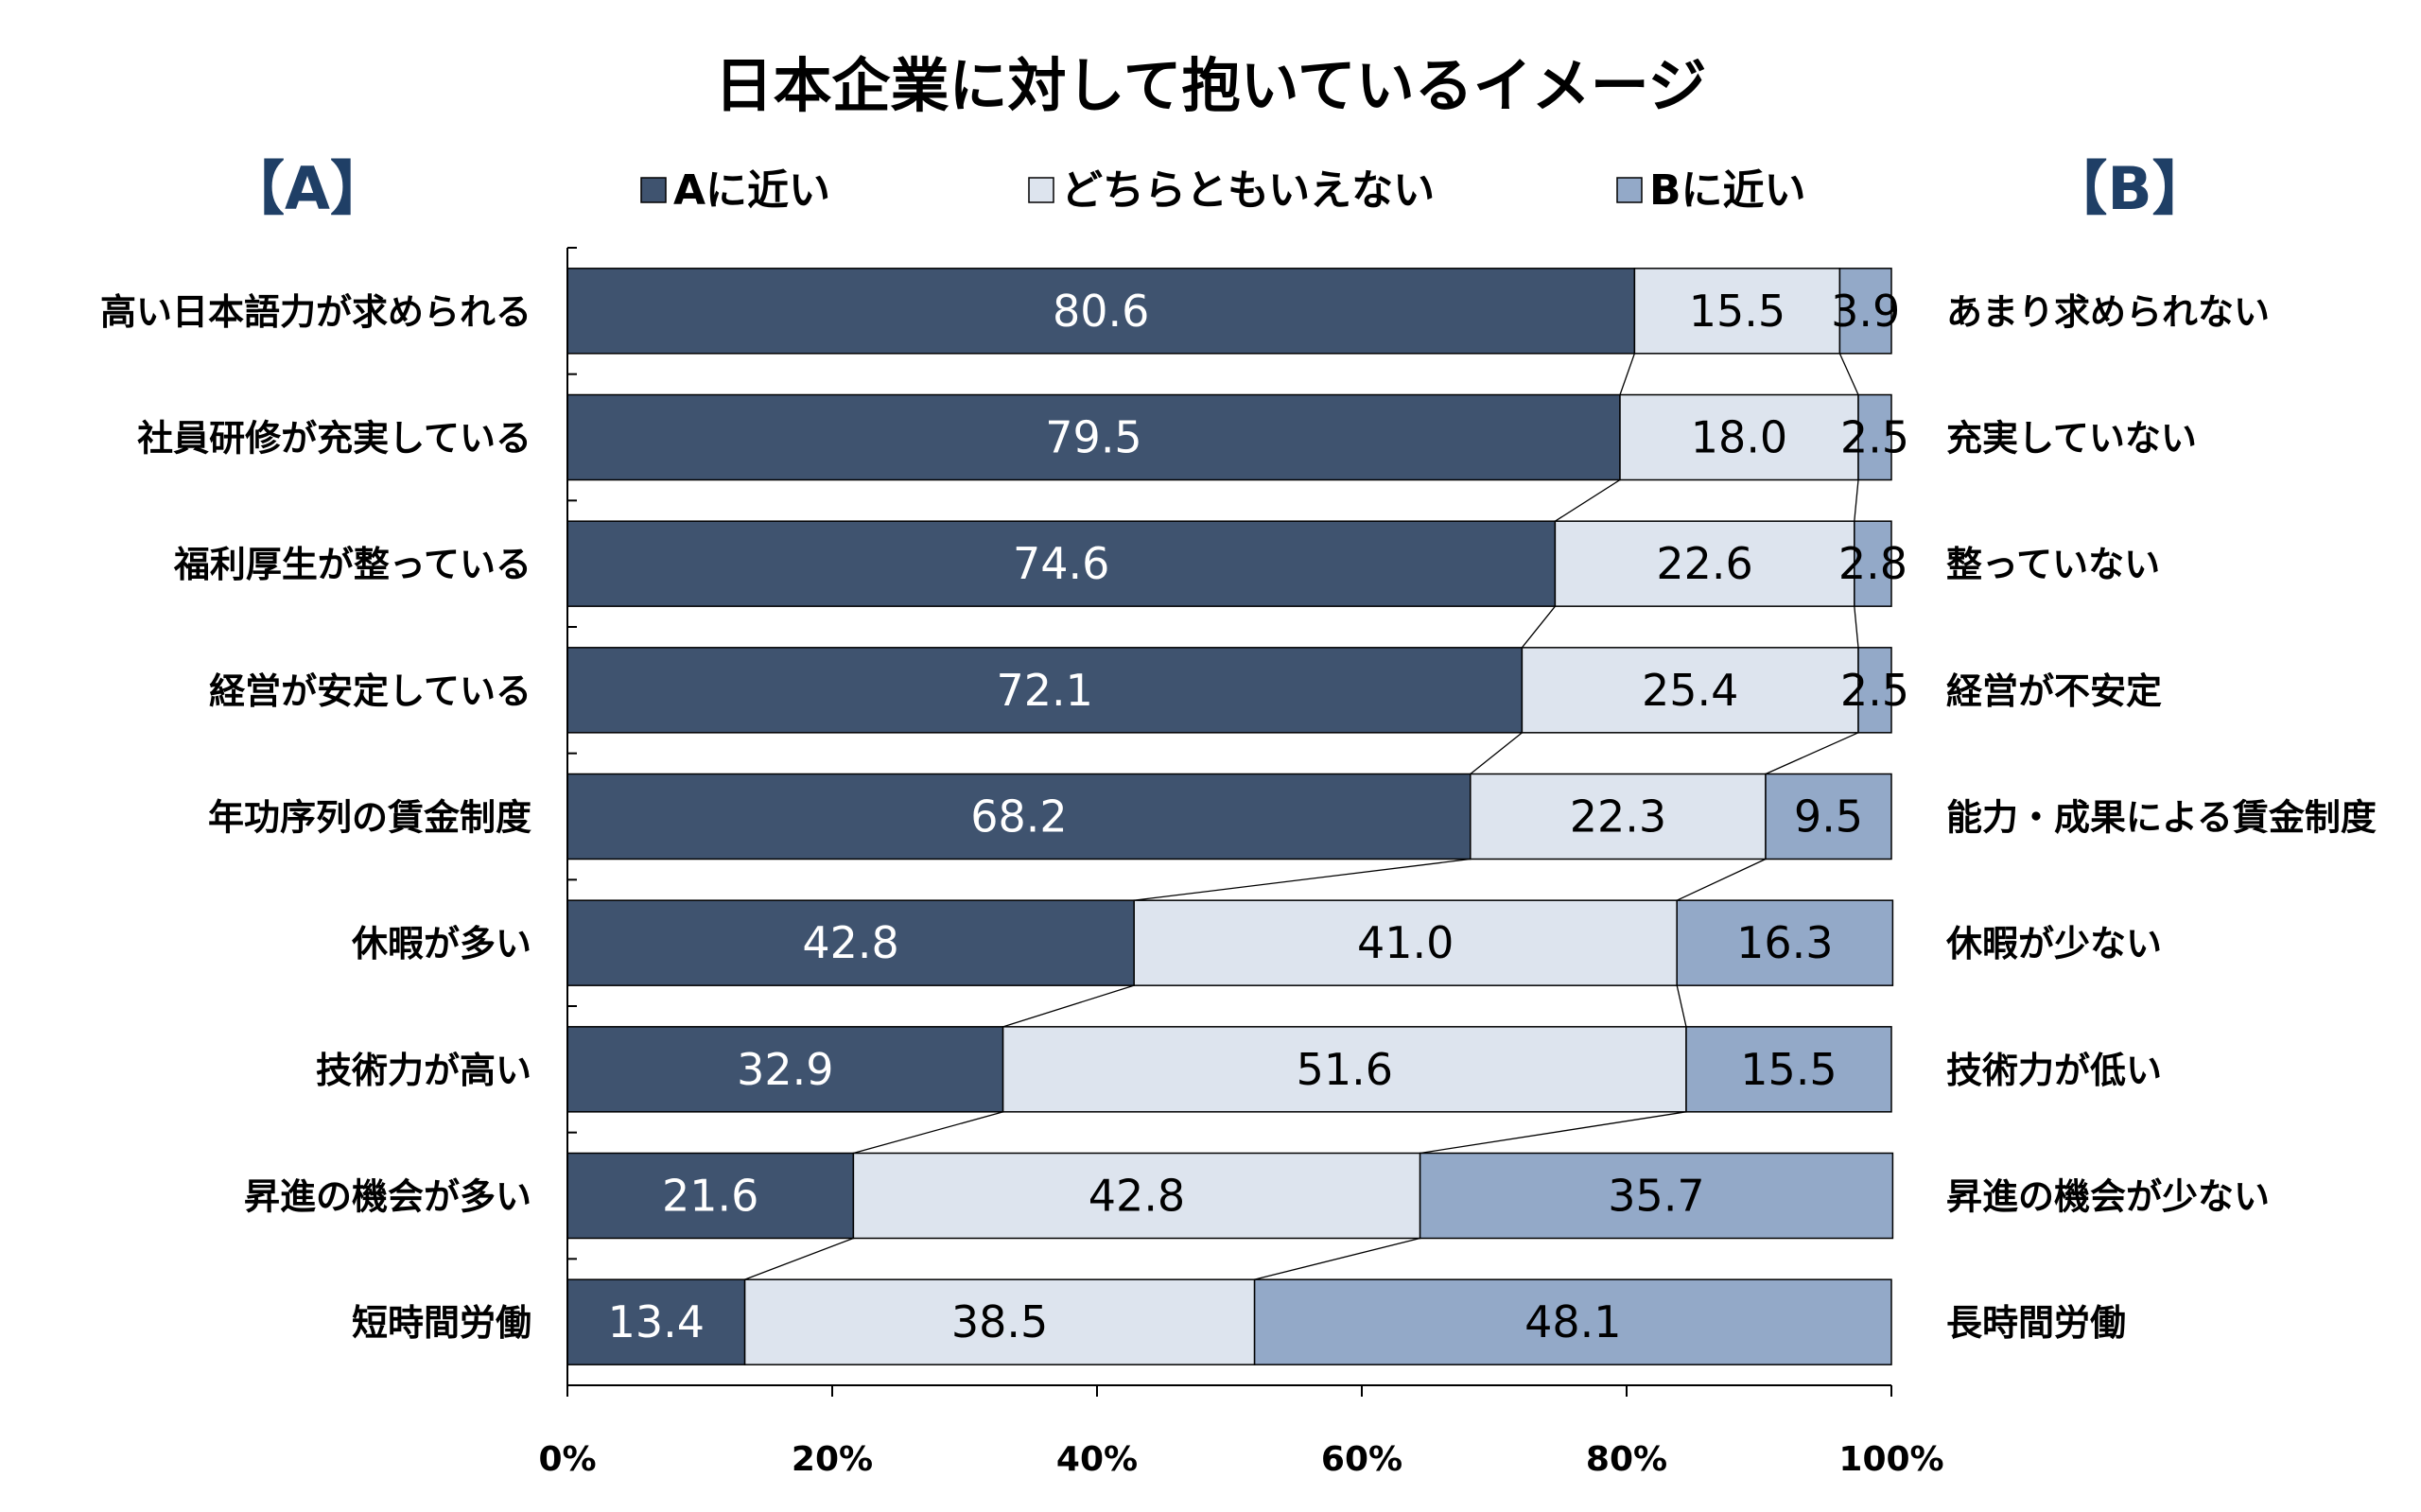 This screenshot has width=2421, height=1512. Describe the element at coordinates (2108, 312) in the screenshot. I see `category-label-right: あまり求められない` at that location.